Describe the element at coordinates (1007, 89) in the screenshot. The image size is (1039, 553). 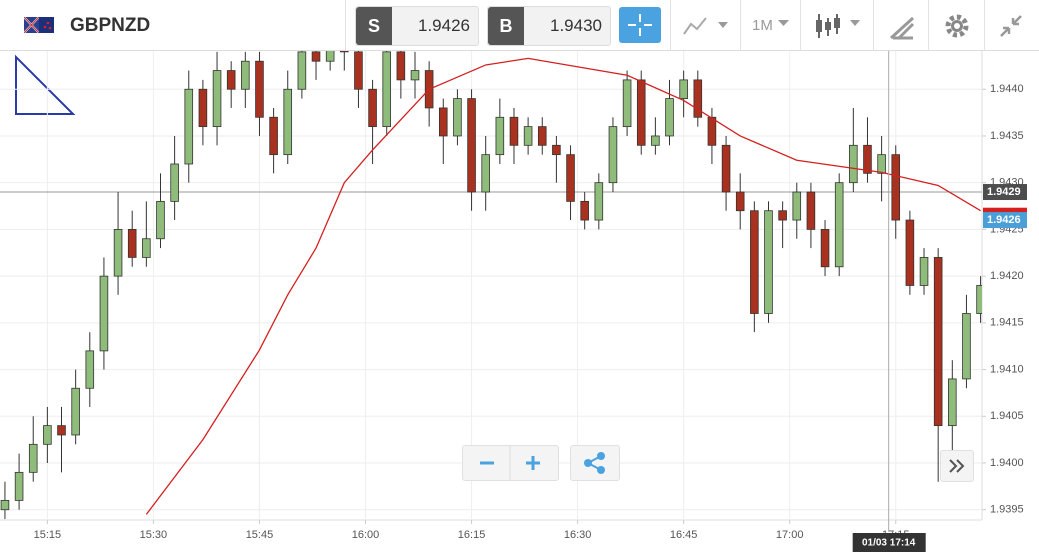
I see `y-tick-label: 1.9440` at that location.